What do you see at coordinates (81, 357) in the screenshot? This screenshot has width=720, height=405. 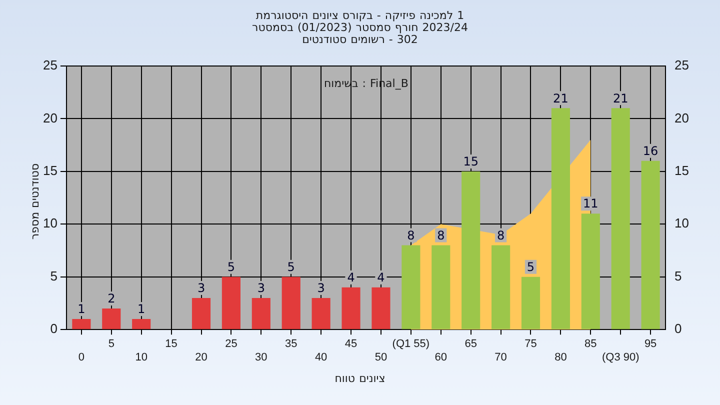 I see `x-tick-label: 0` at bounding box center [81, 357].